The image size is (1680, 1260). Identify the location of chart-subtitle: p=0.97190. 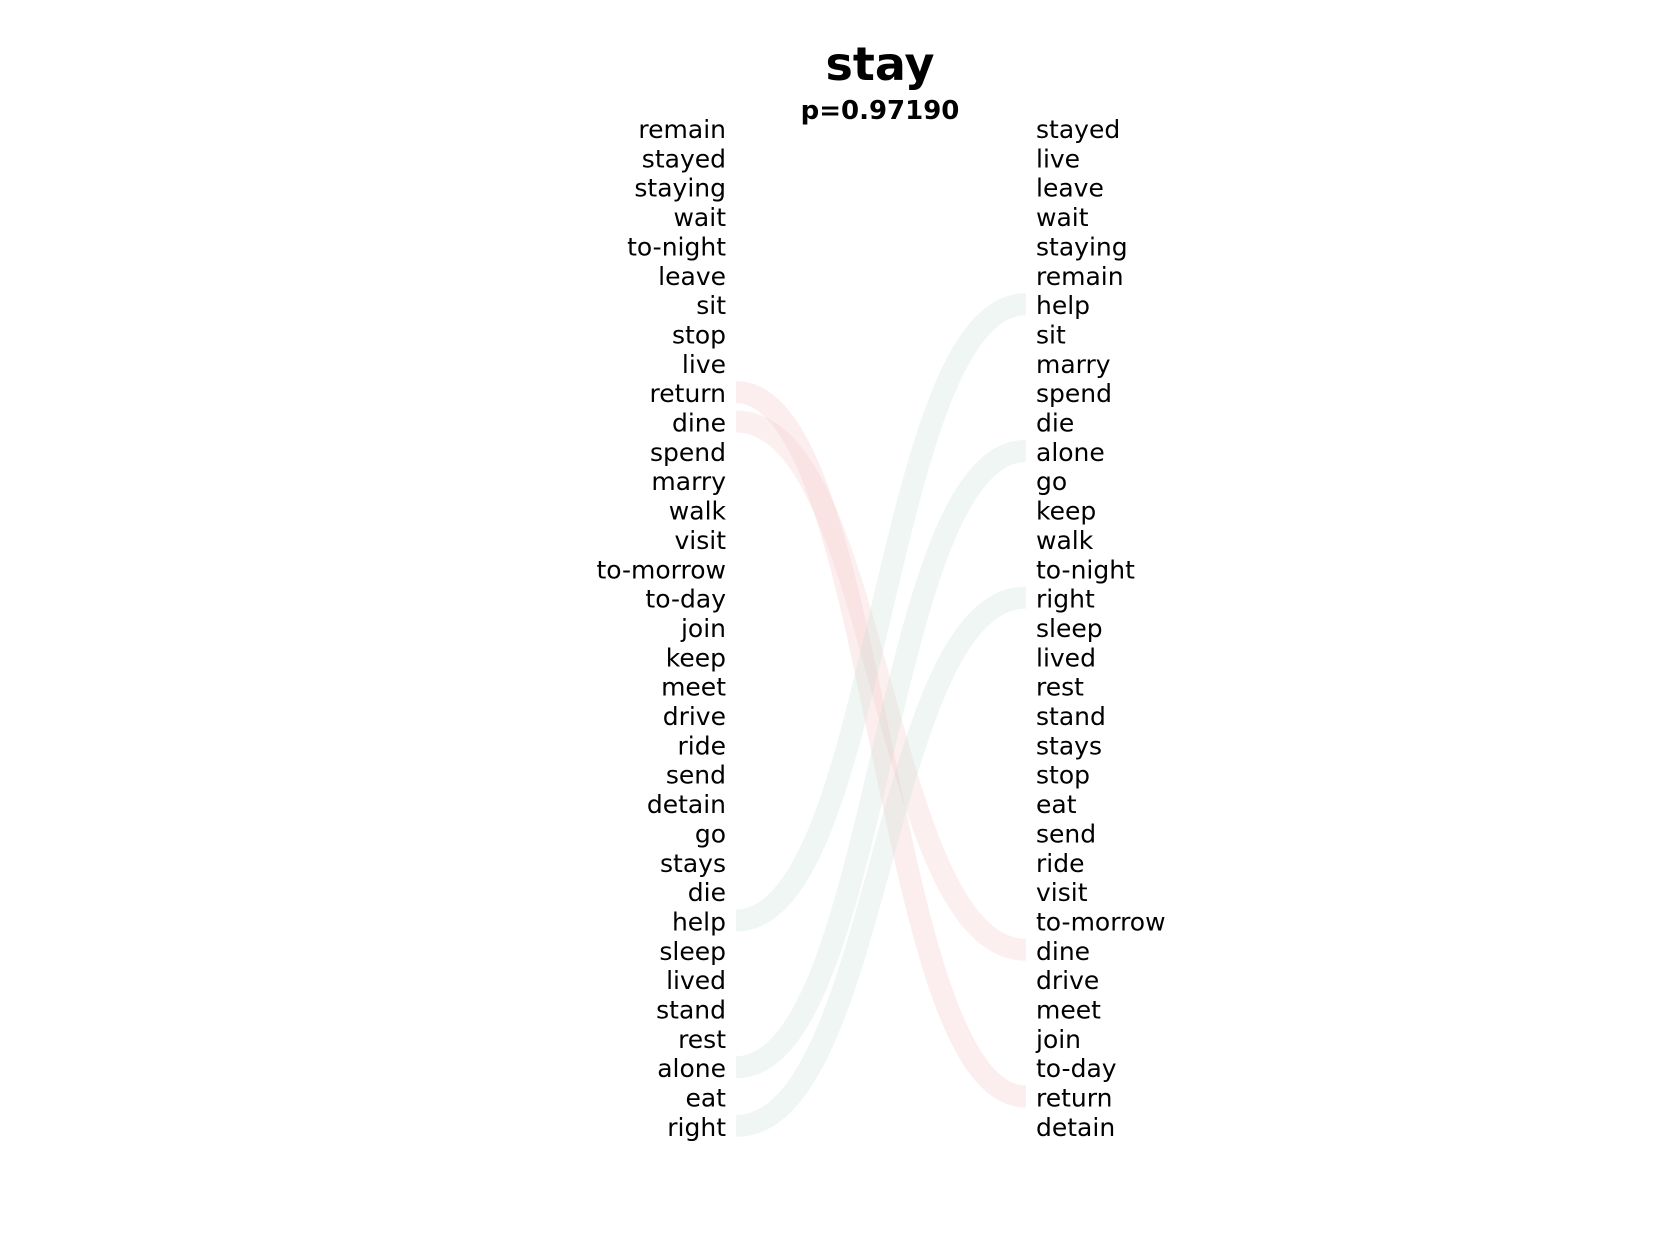
(880, 111).